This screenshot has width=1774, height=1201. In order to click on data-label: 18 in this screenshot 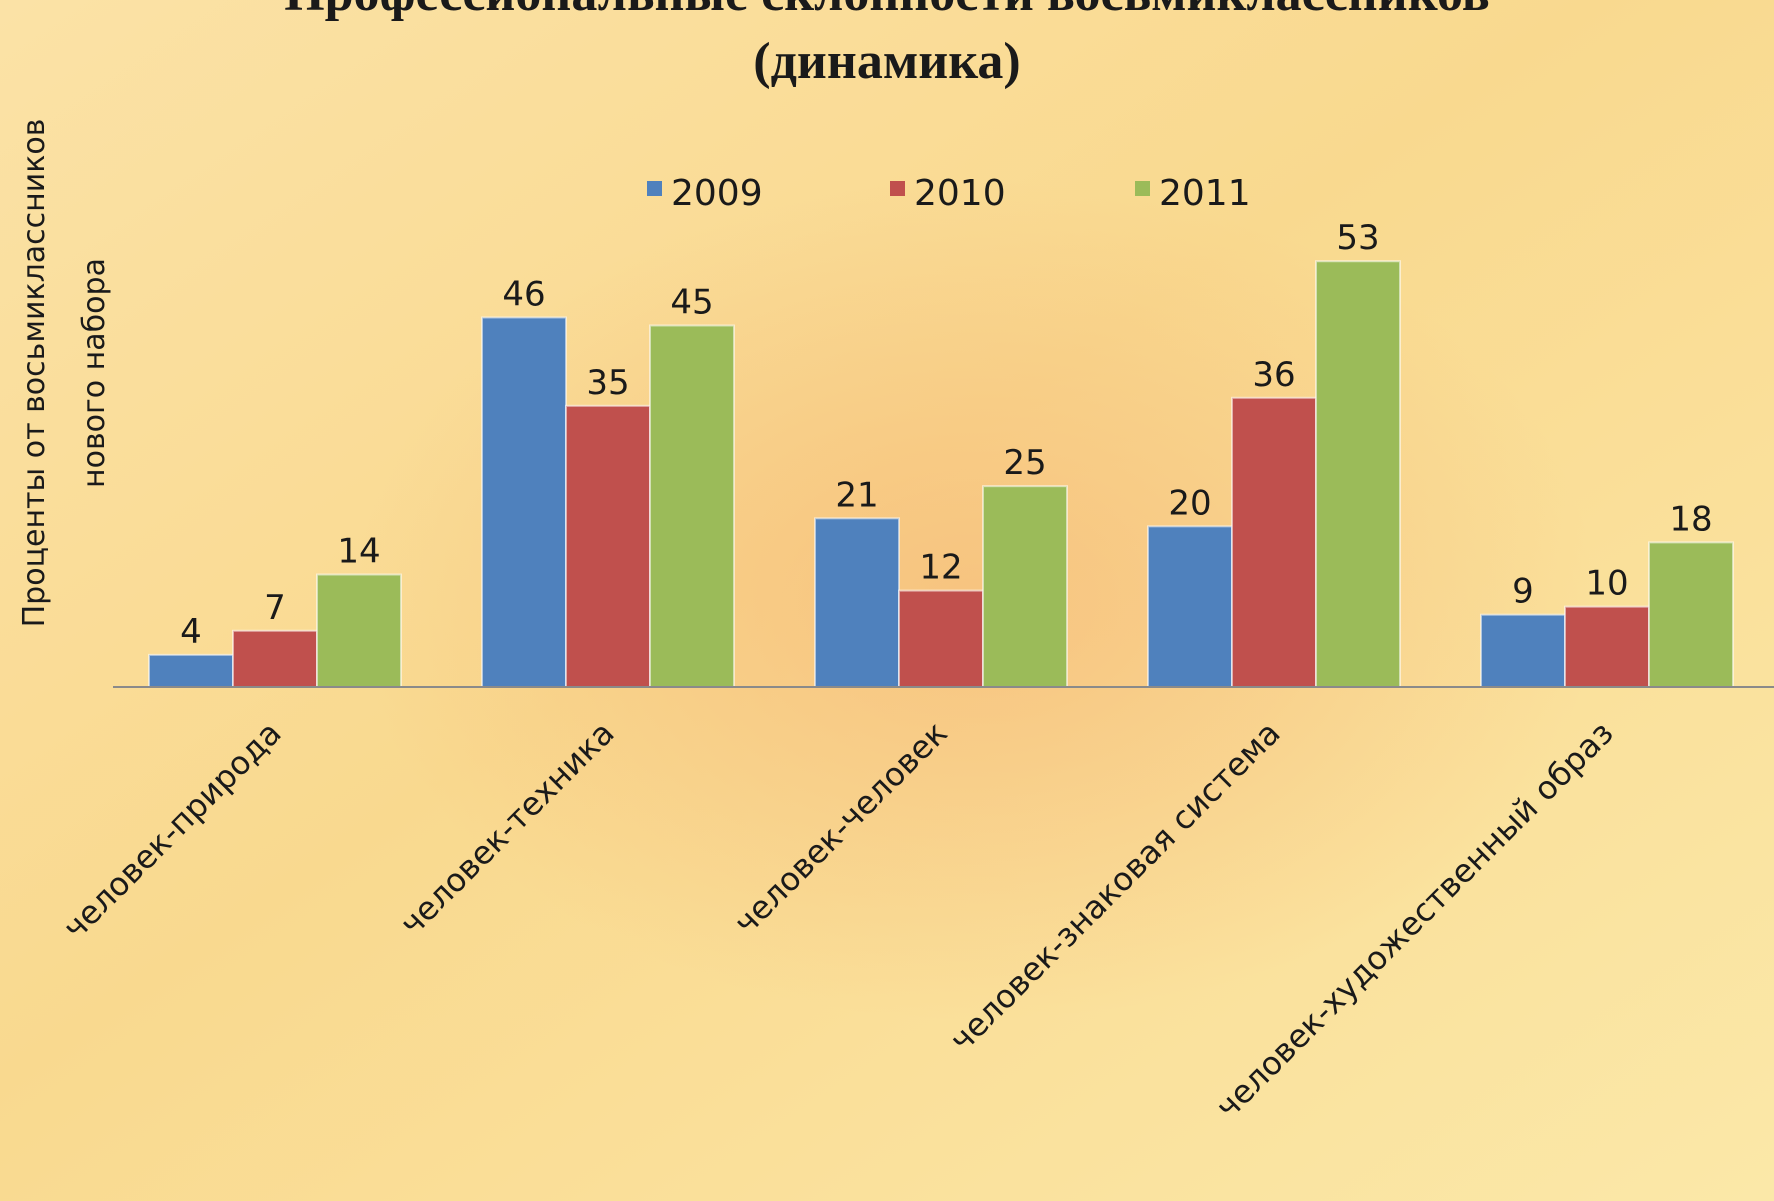, I will do `click(1690, 519)`.